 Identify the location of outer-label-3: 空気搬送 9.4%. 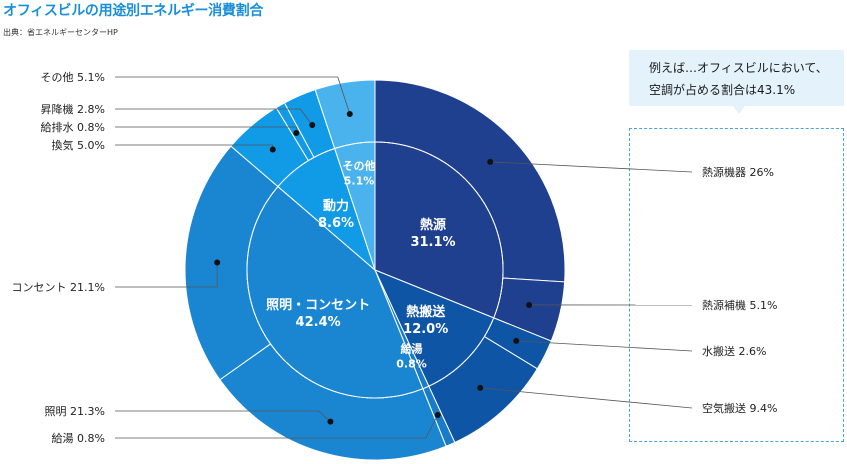
(739, 408).